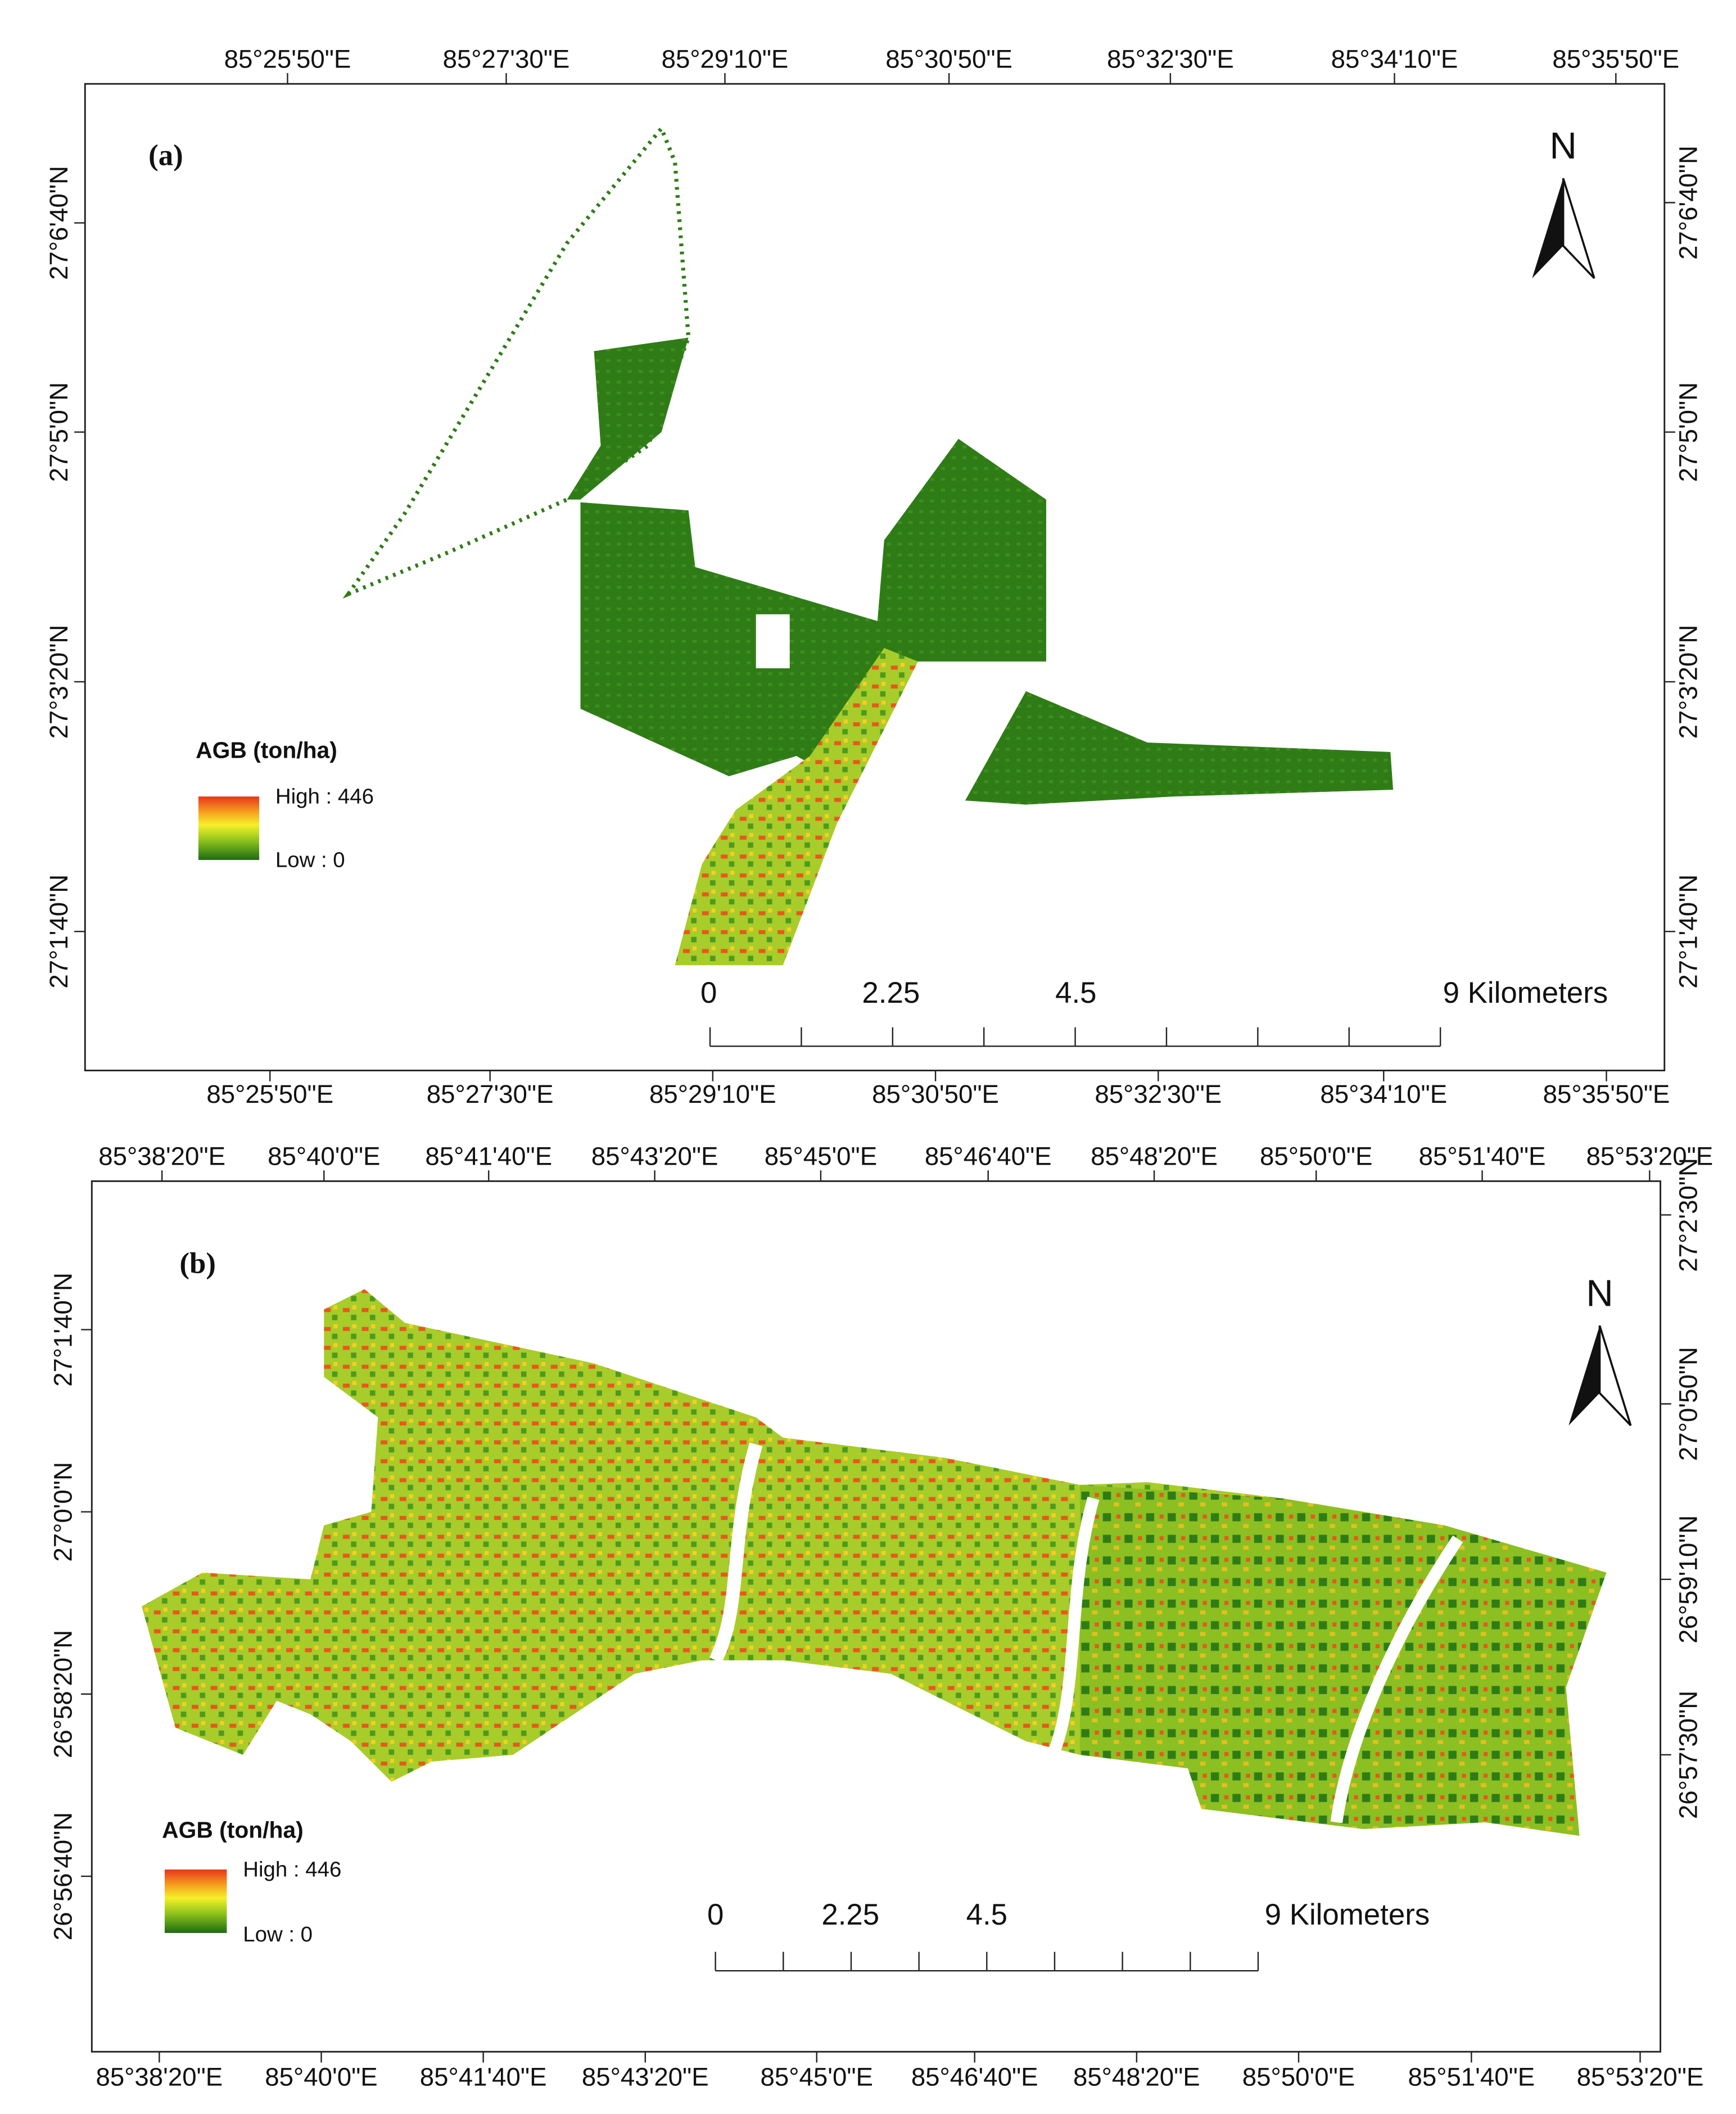 This screenshot has width=1736, height=2114. What do you see at coordinates (1640, 2076) in the screenshot?
I see `bottom-tick-label: 85°53'20"E` at bounding box center [1640, 2076].